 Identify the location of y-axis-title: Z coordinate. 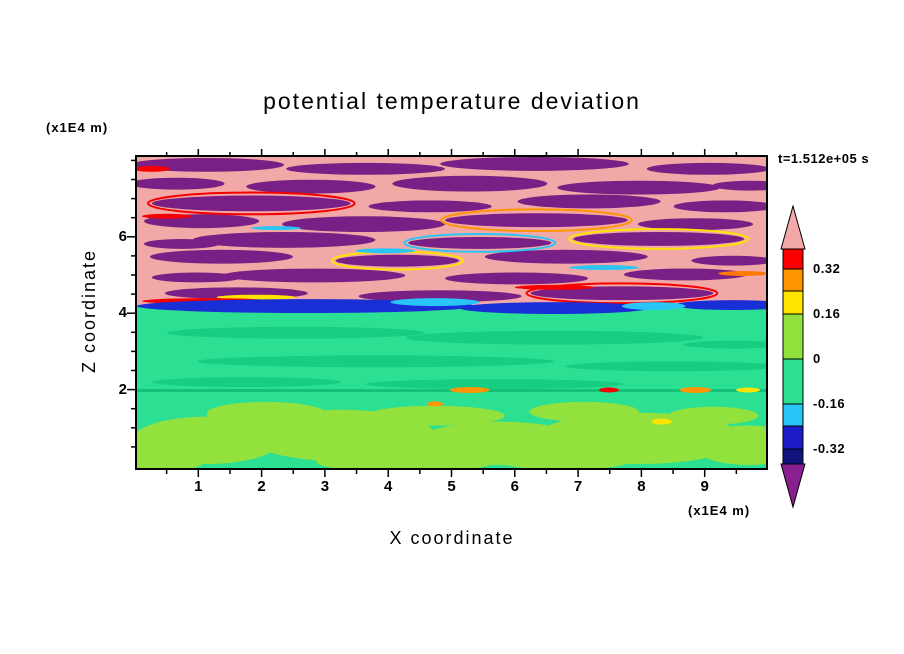
(89, 311).